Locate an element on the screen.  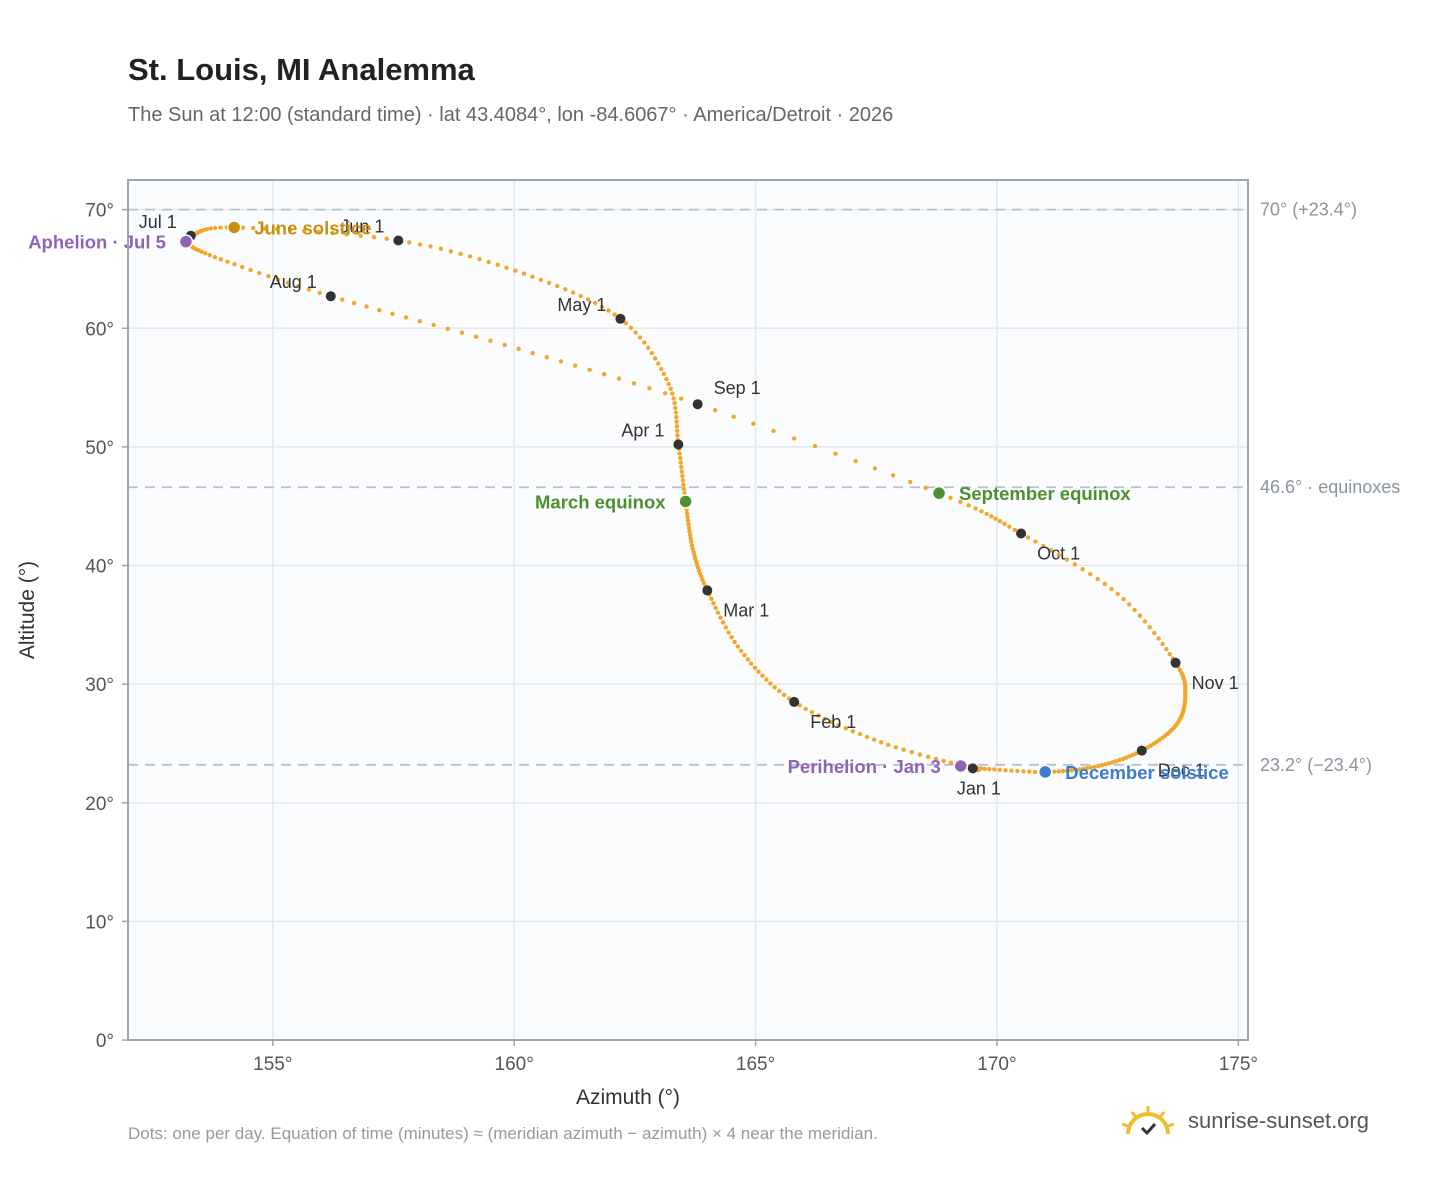
event-label: Perihelion · Jan 3 is located at coordinates (864, 766).